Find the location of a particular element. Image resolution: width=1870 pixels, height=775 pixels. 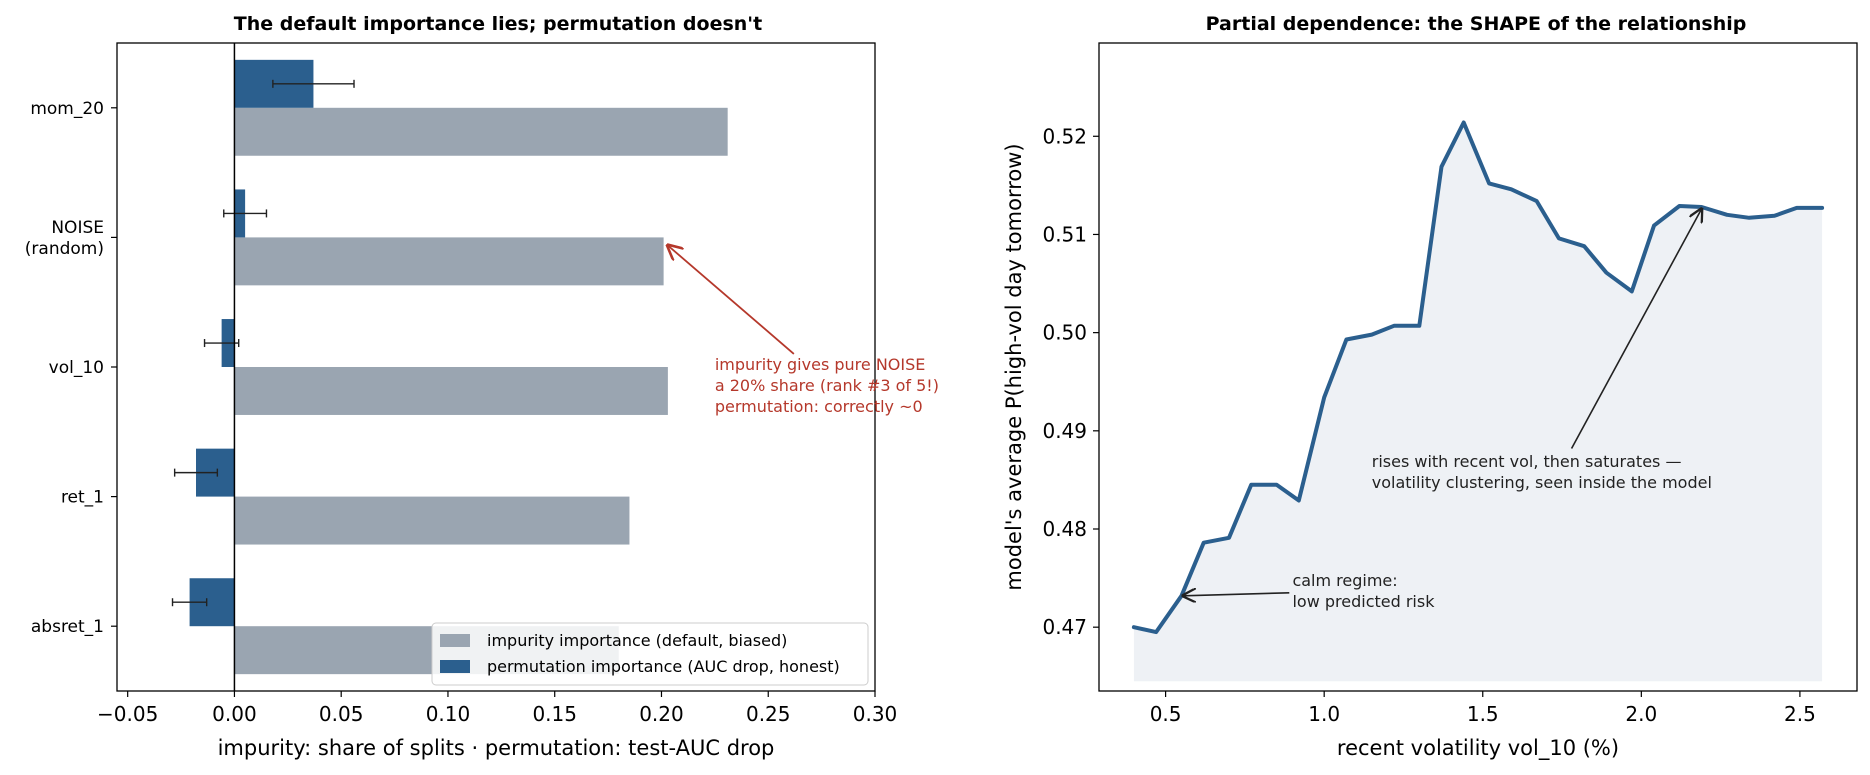

y-tick-label-mom_20: mom_20 is located at coordinates (67, 109).